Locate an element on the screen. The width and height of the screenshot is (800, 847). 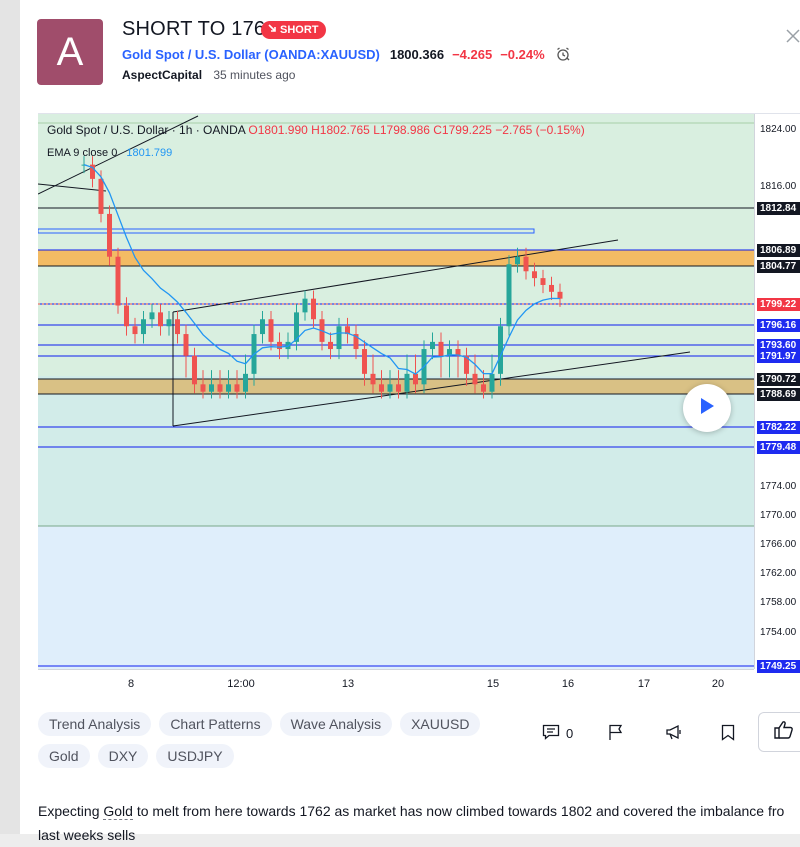
close-icon is located at coordinates (793, 37).